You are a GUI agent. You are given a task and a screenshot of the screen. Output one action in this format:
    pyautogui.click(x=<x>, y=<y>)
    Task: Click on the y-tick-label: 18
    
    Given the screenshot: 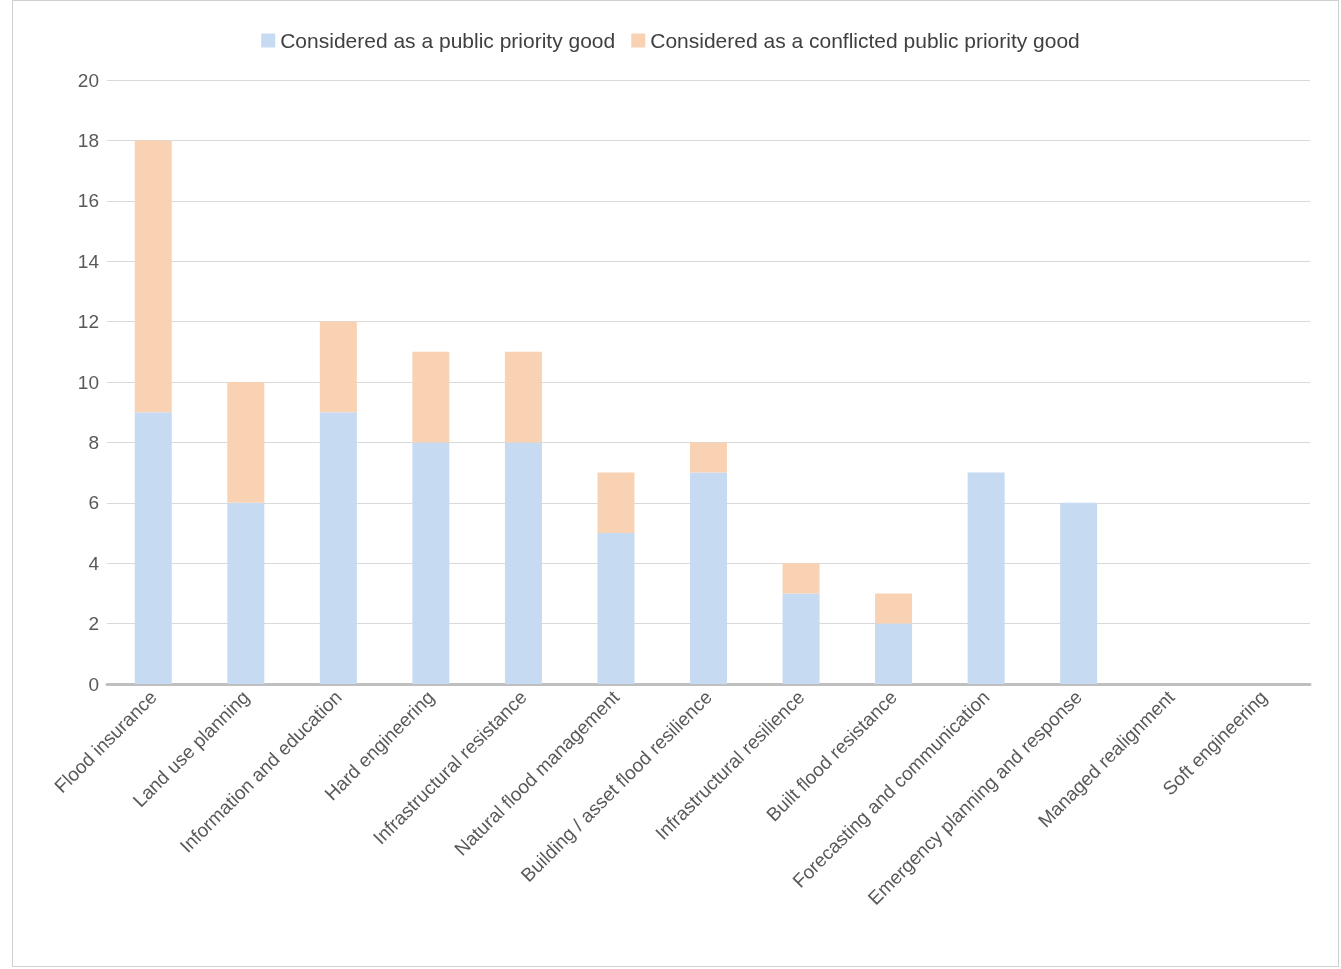 What is the action you would take?
    pyautogui.click(x=88, y=140)
    